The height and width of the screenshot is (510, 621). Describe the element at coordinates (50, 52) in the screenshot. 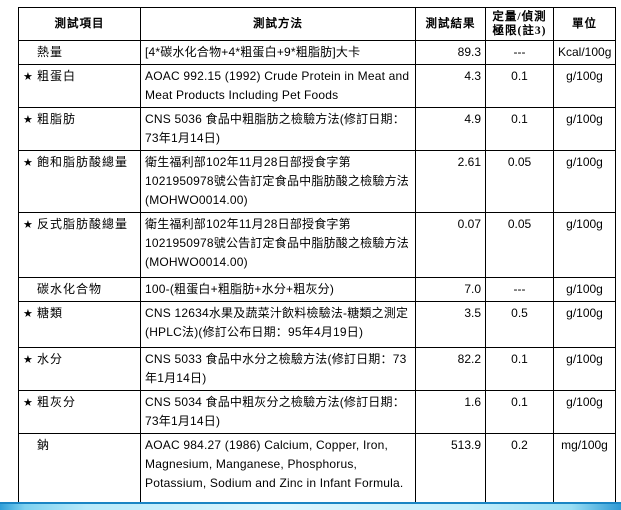

I see `test-item-label: 熱量` at that location.